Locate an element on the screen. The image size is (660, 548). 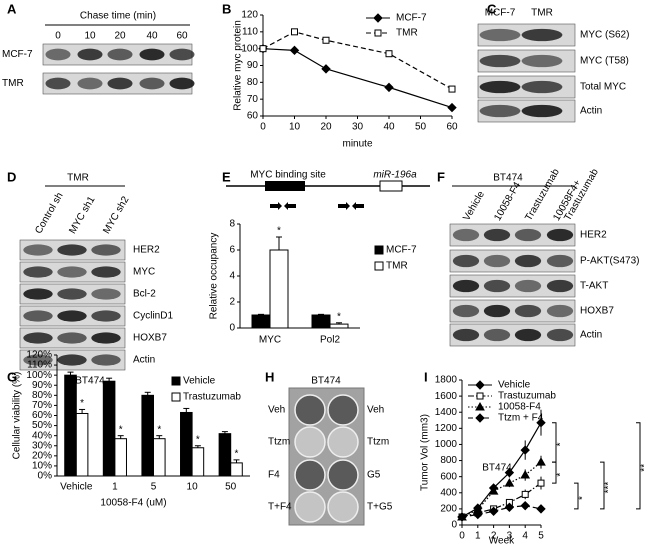
chart-title: BT474 is located at coordinates (90, 381).